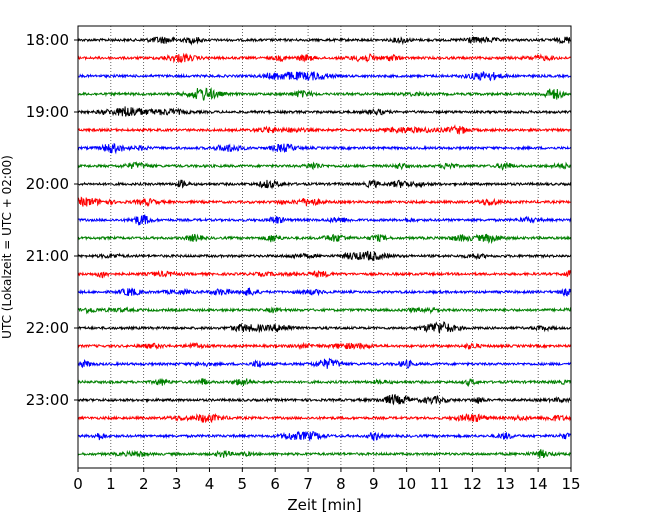 The height and width of the screenshot is (520, 650). Describe the element at coordinates (275, 484) in the screenshot. I see `x-tick-label: 6` at that location.